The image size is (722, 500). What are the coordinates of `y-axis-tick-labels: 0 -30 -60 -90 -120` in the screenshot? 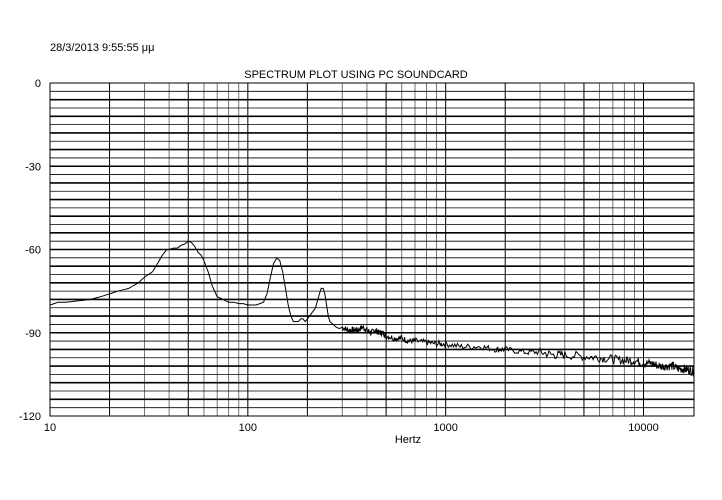 It's located at (30, 250).